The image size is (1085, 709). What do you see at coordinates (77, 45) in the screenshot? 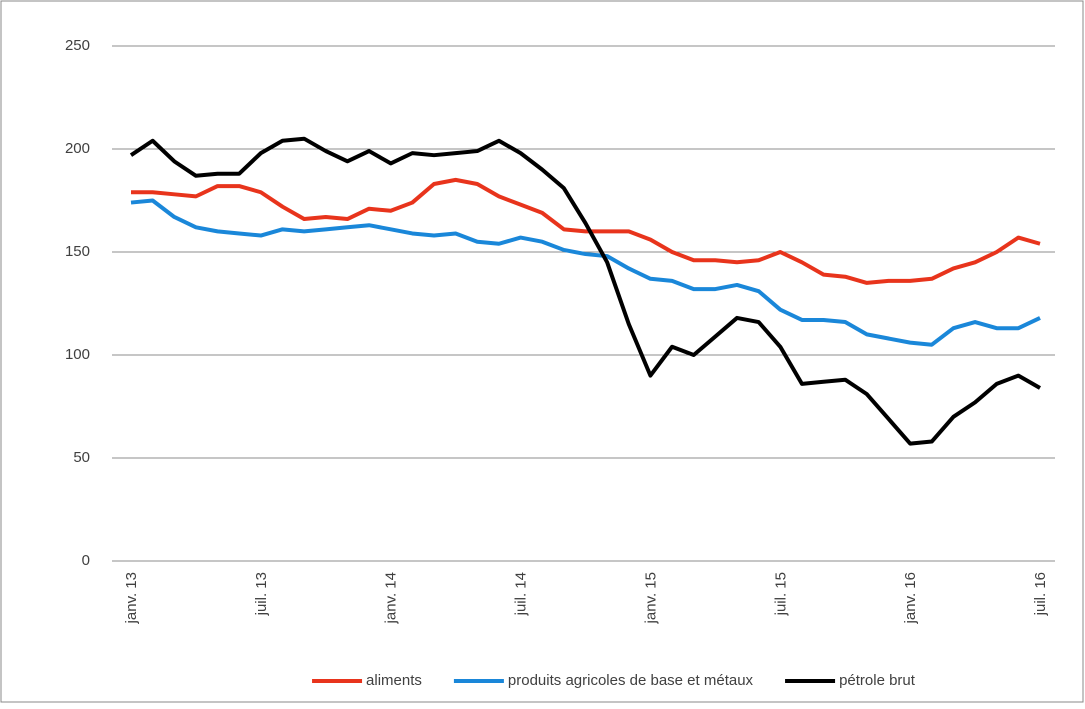
I see `y-tick-label: 250` at bounding box center [77, 45].